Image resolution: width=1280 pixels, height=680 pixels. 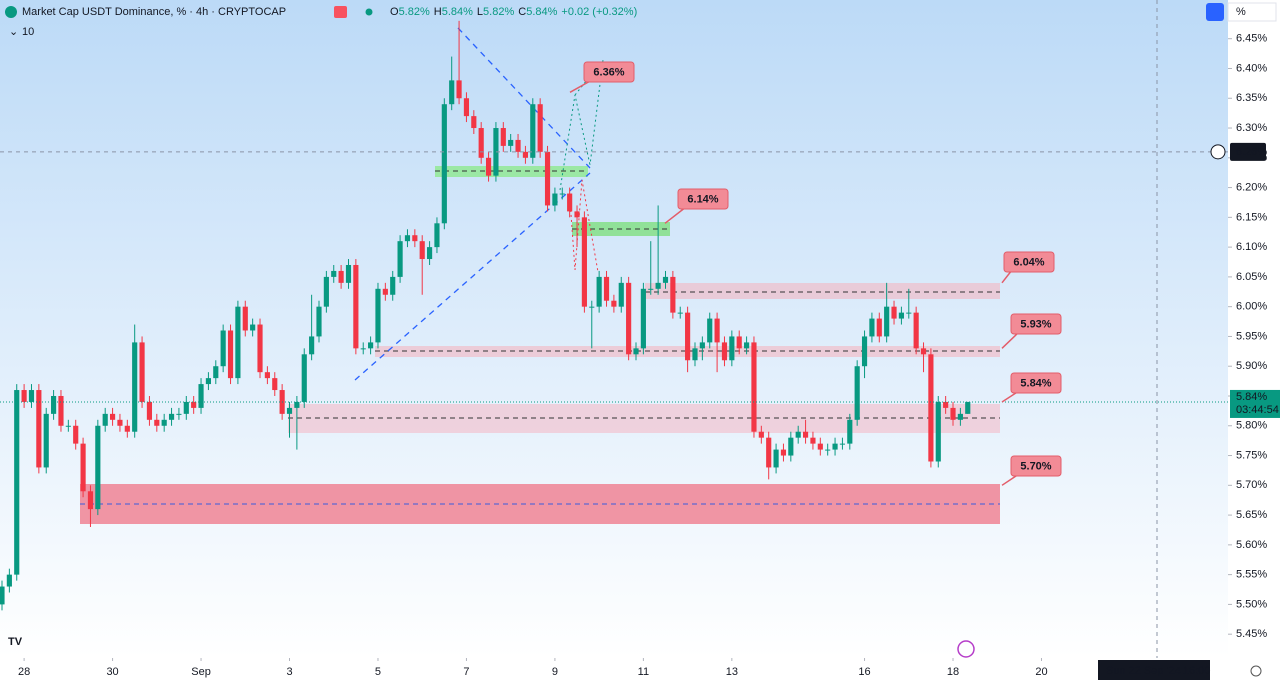 I want to click on y-tick-label: 6.35%, so click(x=1251, y=98).